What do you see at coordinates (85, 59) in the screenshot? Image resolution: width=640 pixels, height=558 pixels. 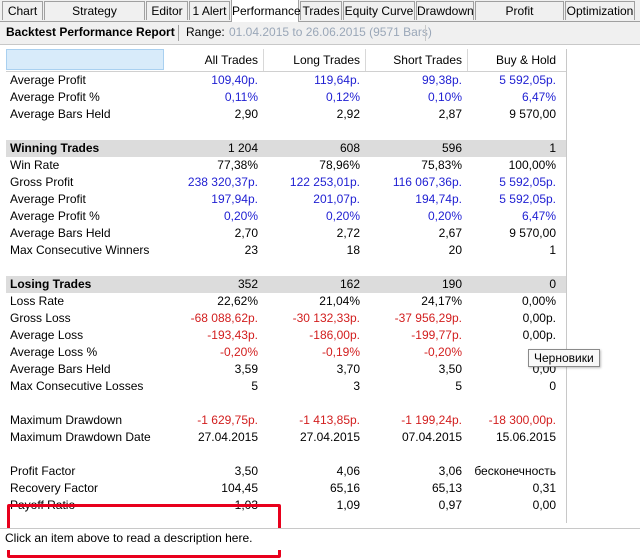 I see `column-header-metric` at bounding box center [85, 59].